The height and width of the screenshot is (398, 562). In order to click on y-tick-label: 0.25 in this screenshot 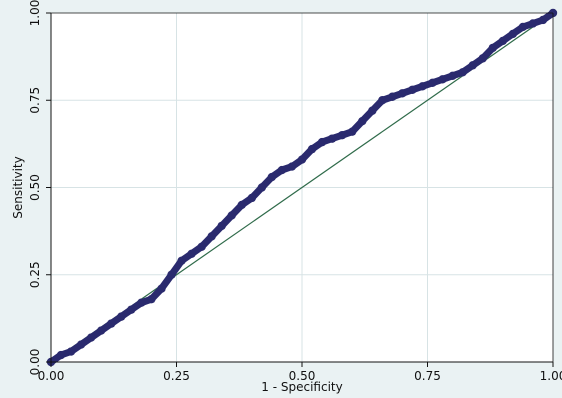, I will do `click(35, 274)`.